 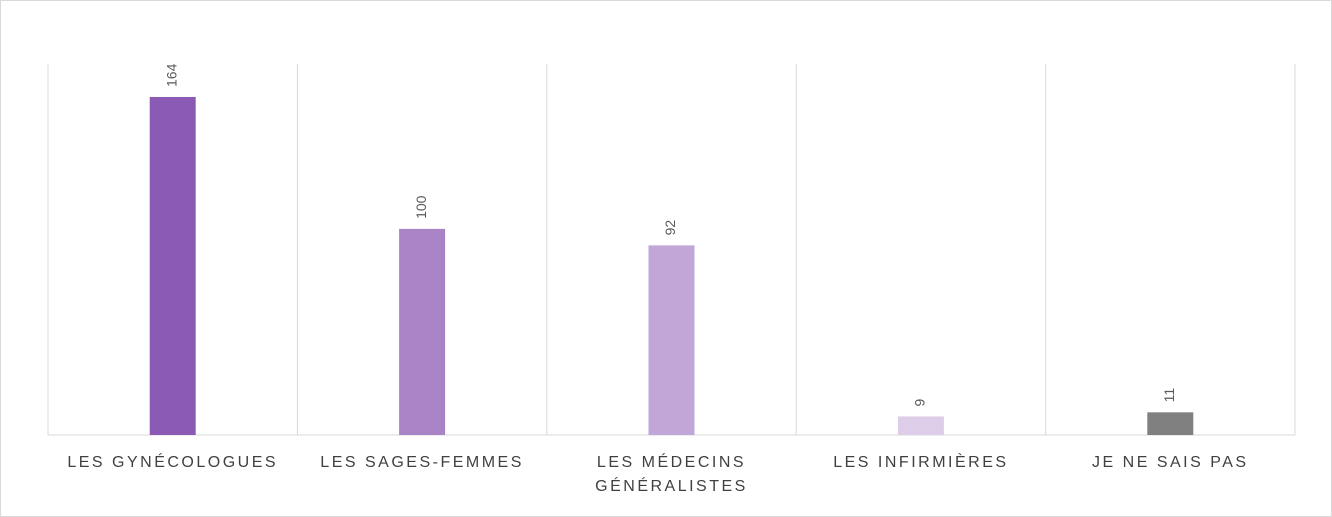 What do you see at coordinates (173, 462) in the screenshot?
I see `x-tick-label: LES GYNÉCOLOGUES` at bounding box center [173, 462].